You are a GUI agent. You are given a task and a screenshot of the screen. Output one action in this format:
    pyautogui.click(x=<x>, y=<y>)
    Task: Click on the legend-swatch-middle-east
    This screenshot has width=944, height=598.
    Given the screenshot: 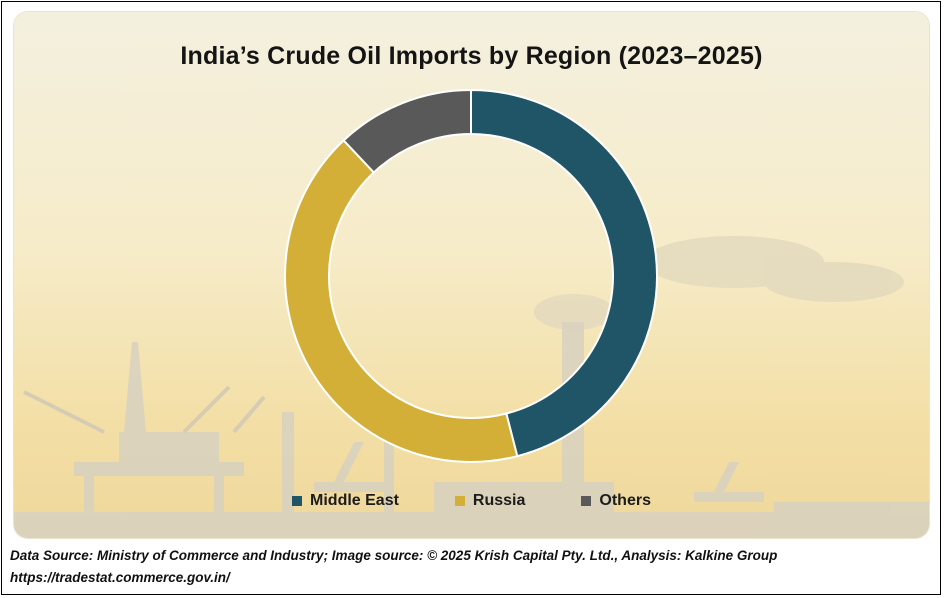 What is the action you would take?
    pyautogui.click(x=297, y=501)
    